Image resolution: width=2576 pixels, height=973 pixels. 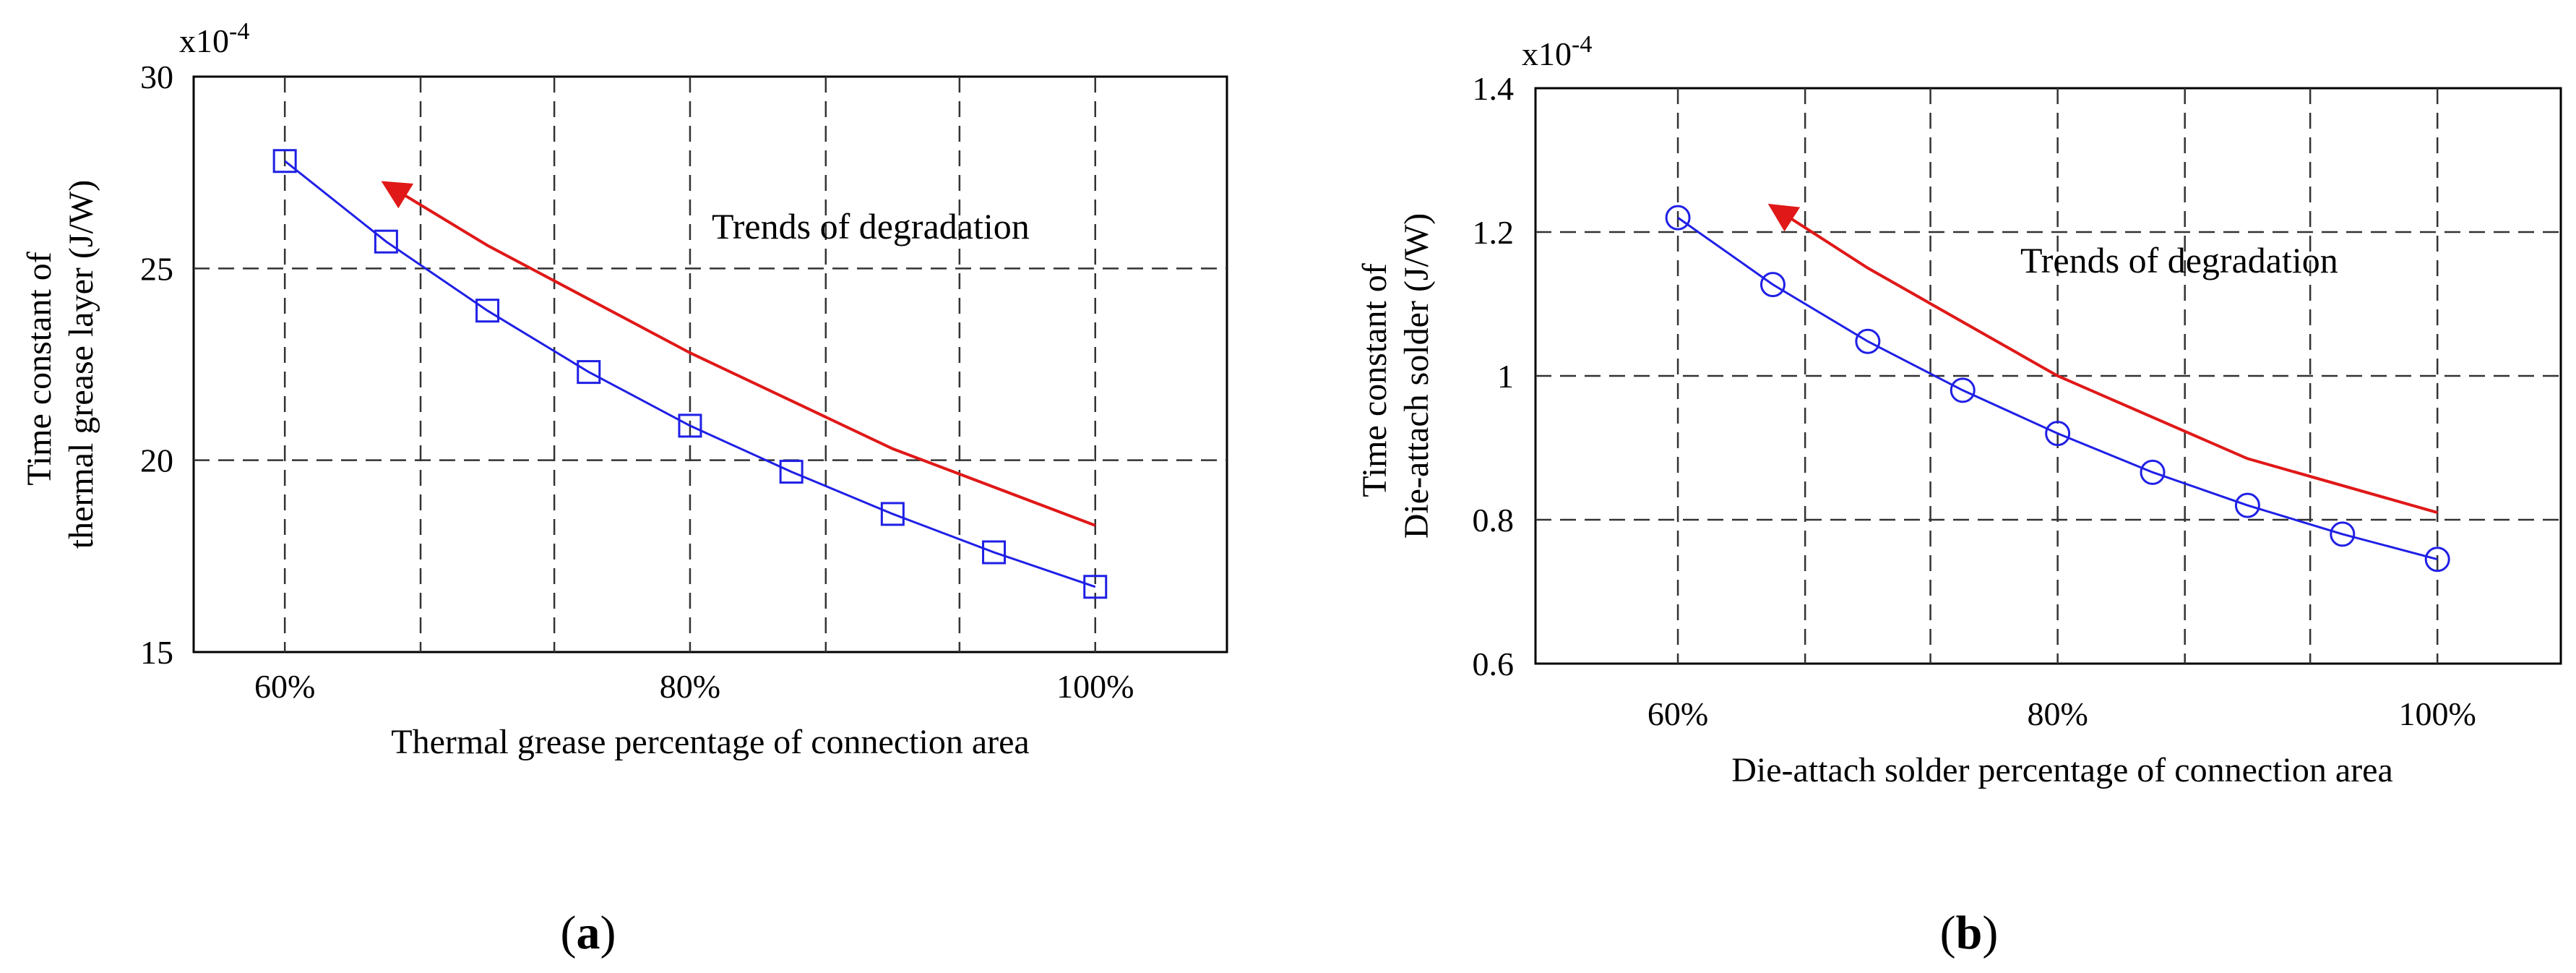 What do you see at coordinates (2179, 260) in the screenshot?
I see `chart-b-annotation: Trends of degradation` at bounding box center [2179, 260].